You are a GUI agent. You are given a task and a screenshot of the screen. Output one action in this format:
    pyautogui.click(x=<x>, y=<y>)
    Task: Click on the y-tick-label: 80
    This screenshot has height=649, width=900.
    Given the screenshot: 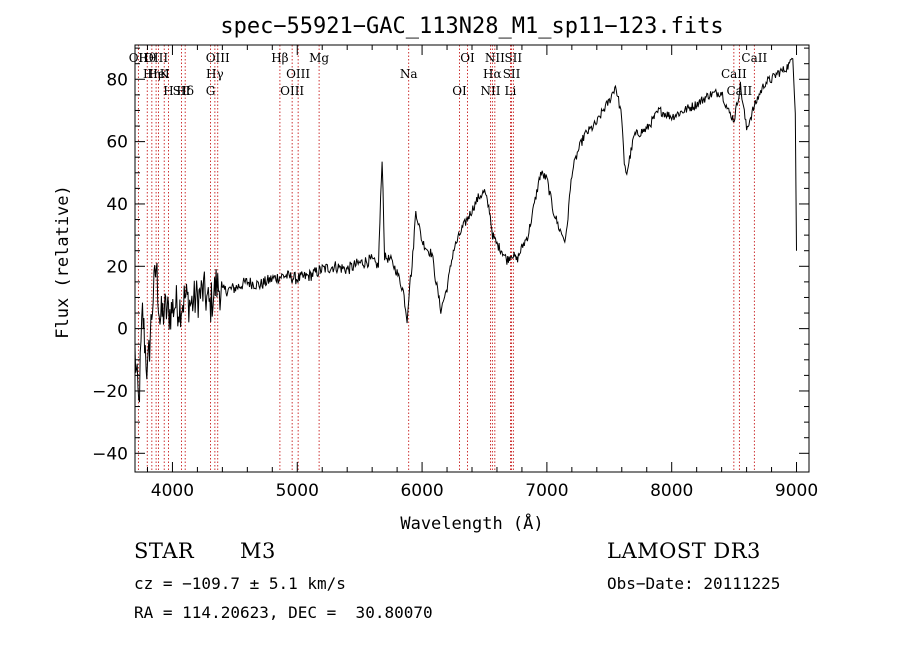 What is the action you would take?
    pyautogui.click(x=117, y=80)
    